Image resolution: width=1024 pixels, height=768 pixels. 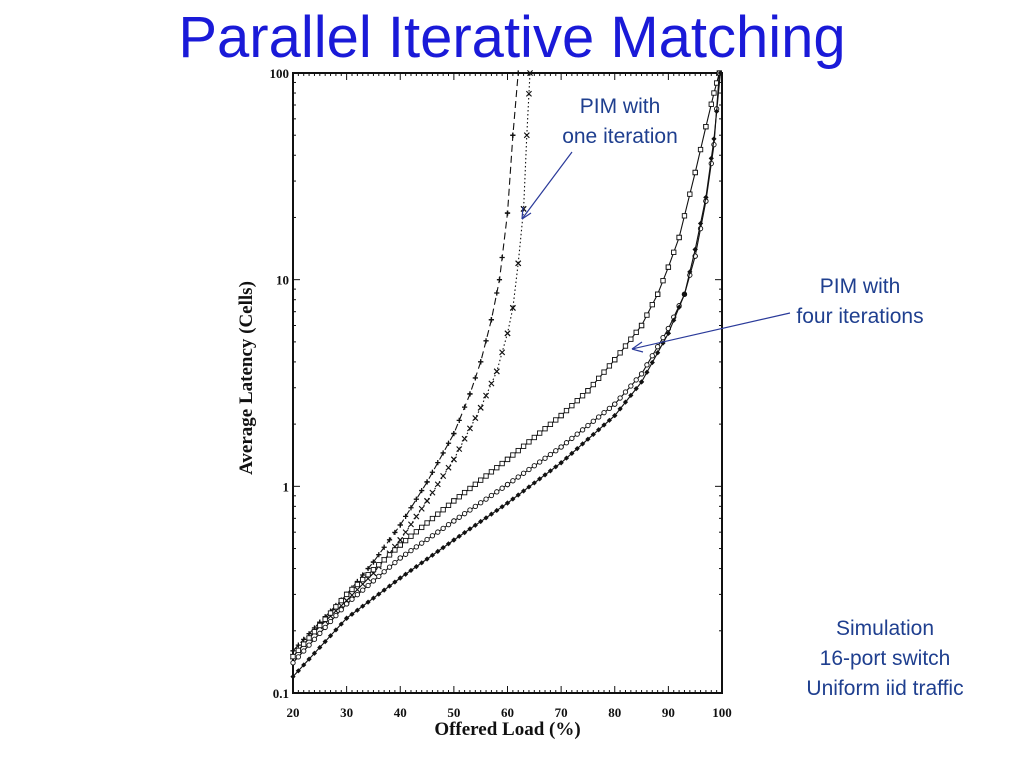 I want to click on x-tick-label: 50, so click(x=453, y=712).